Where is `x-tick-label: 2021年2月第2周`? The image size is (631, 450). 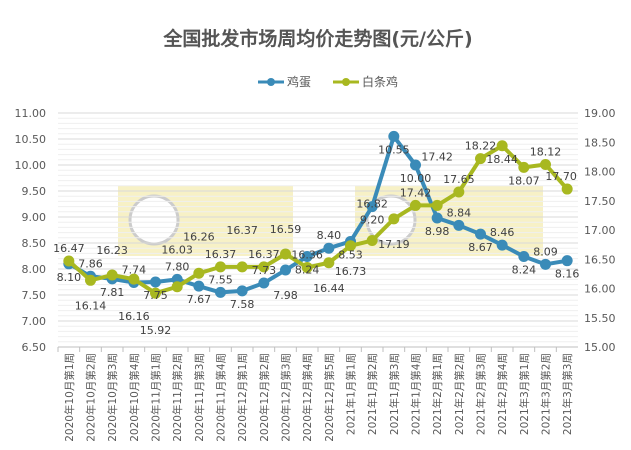
x-tick-label: 2021年2月第2周 is located at coordinates (459, 394).